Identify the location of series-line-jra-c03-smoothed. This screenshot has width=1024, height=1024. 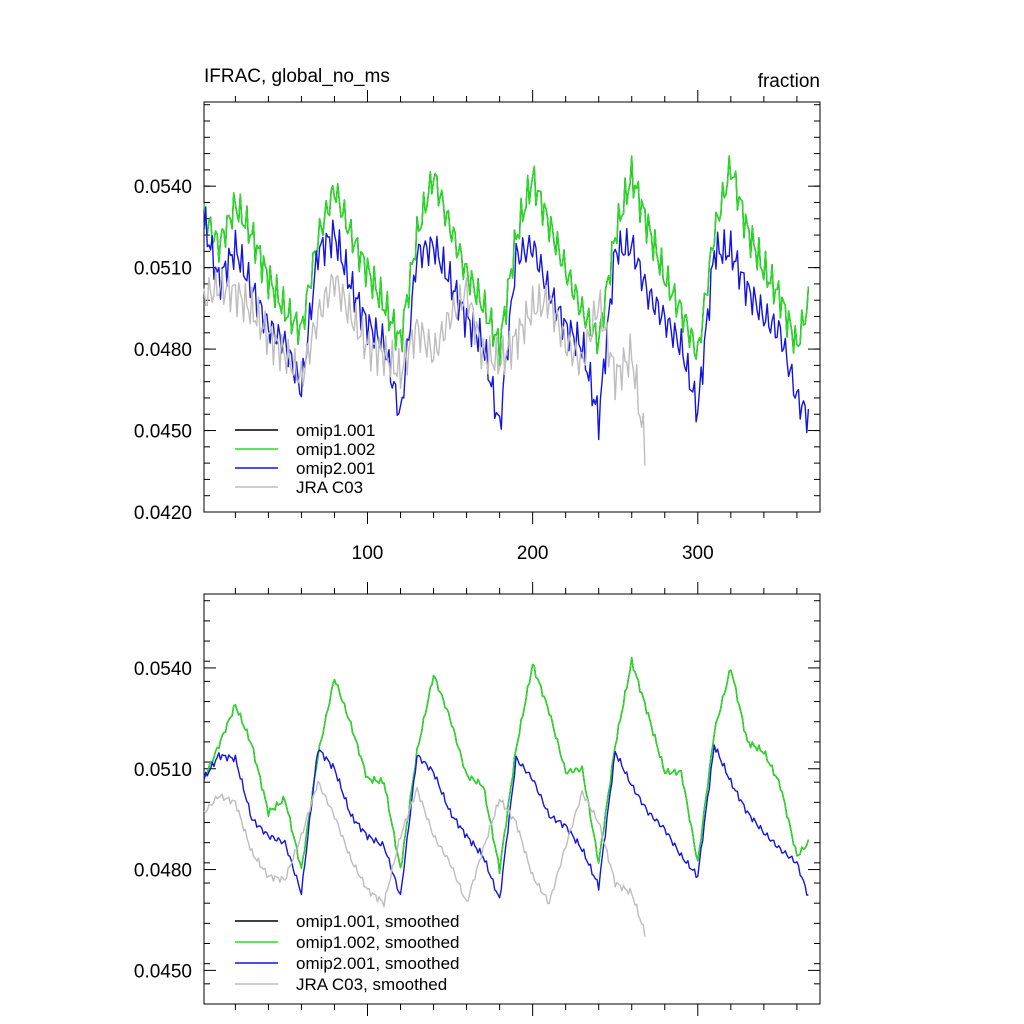
(424, 858).